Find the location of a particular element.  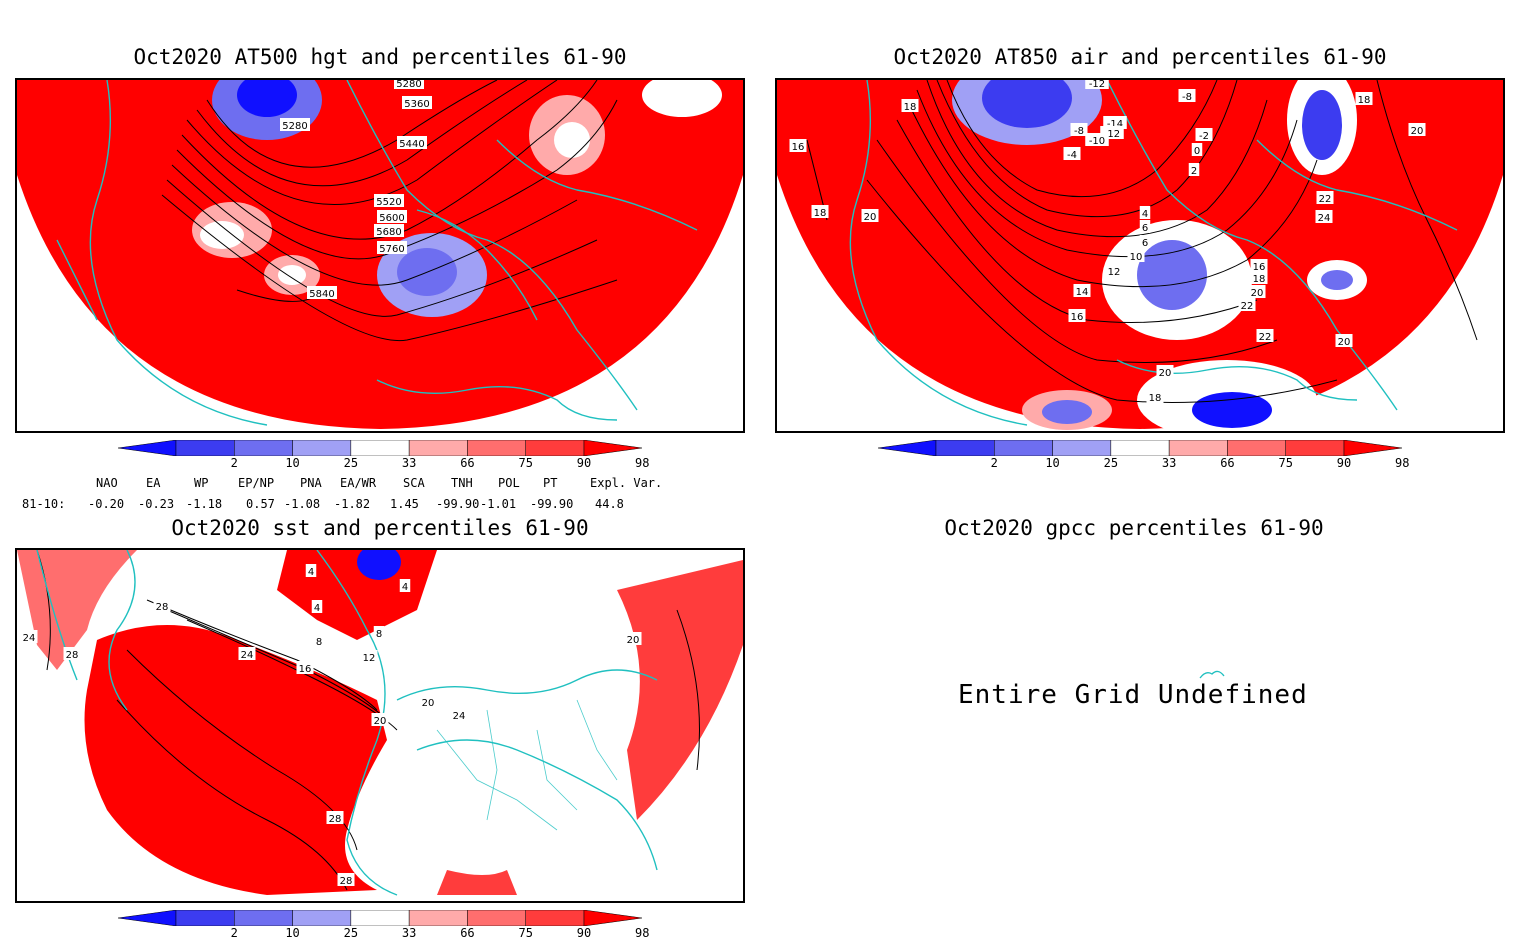

contour-label: -8 is located at coordinates (1187, 97).